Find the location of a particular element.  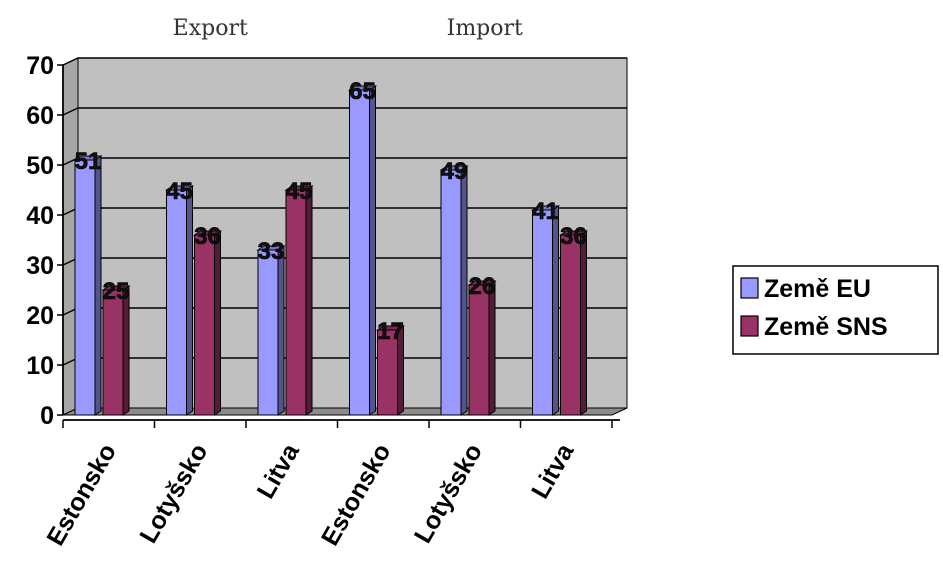

data-label: 17 is located at coordinates (390, 331).